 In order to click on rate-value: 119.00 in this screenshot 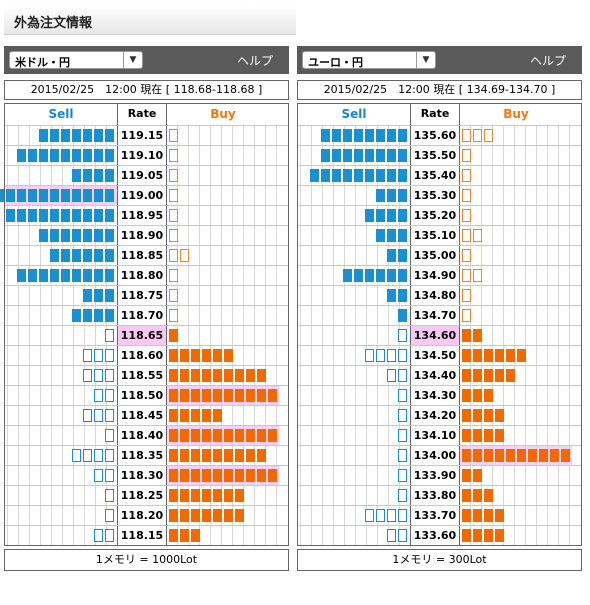, I will do `click(142, 195)`.